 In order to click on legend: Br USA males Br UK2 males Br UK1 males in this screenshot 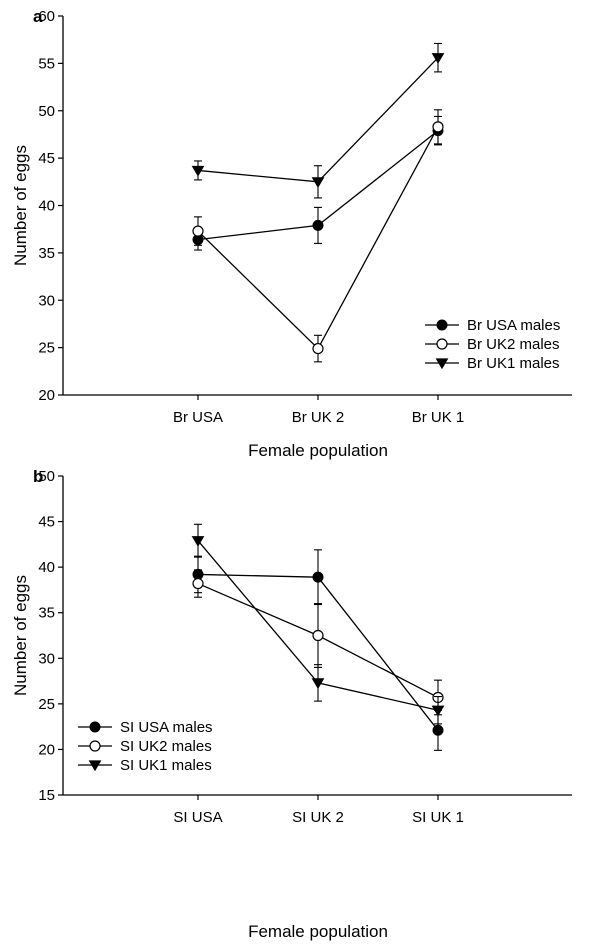, I will do `click(492, 344)`.